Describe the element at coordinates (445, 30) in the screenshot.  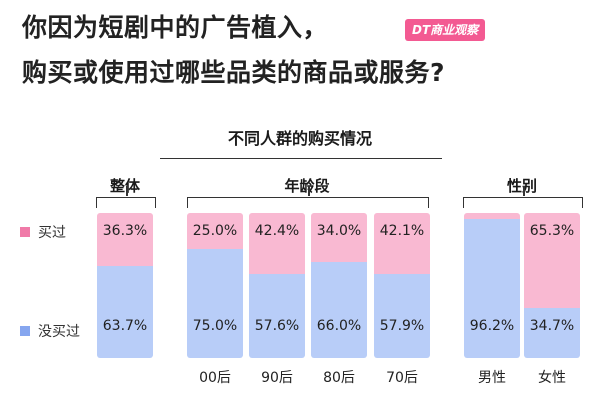
I see `dt-logo: DT商业观察` at that location.